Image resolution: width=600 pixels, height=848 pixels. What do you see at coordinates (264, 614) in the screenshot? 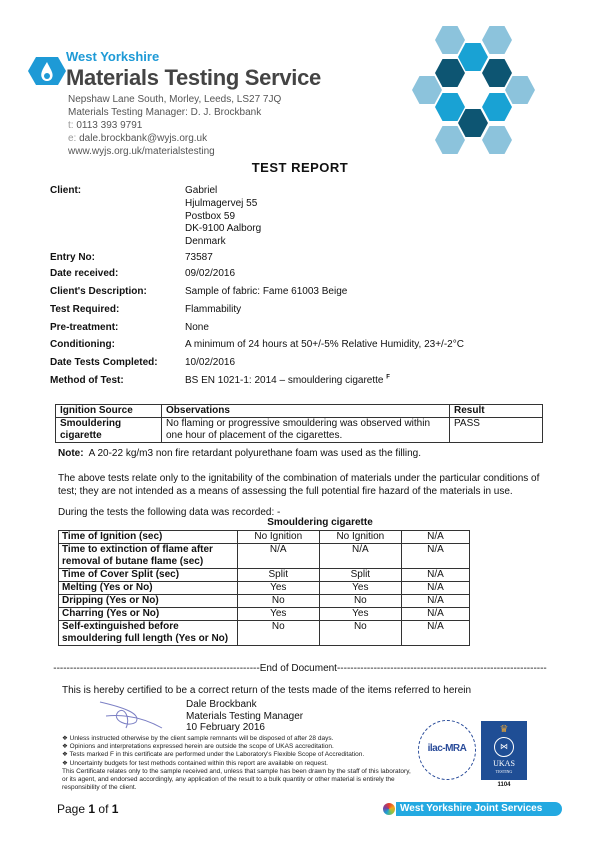
I see `table-row: Charring (Yes or No) Yes Yes N/A` at bounding box center [264, 614].